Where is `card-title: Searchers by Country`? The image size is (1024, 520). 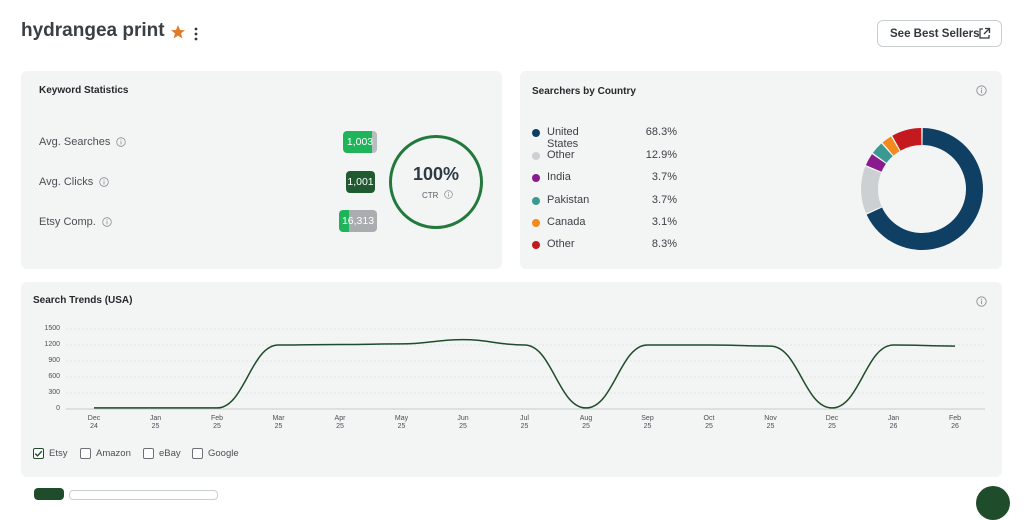
card-title: Searchers by Country is located at coordinates (584, 91).